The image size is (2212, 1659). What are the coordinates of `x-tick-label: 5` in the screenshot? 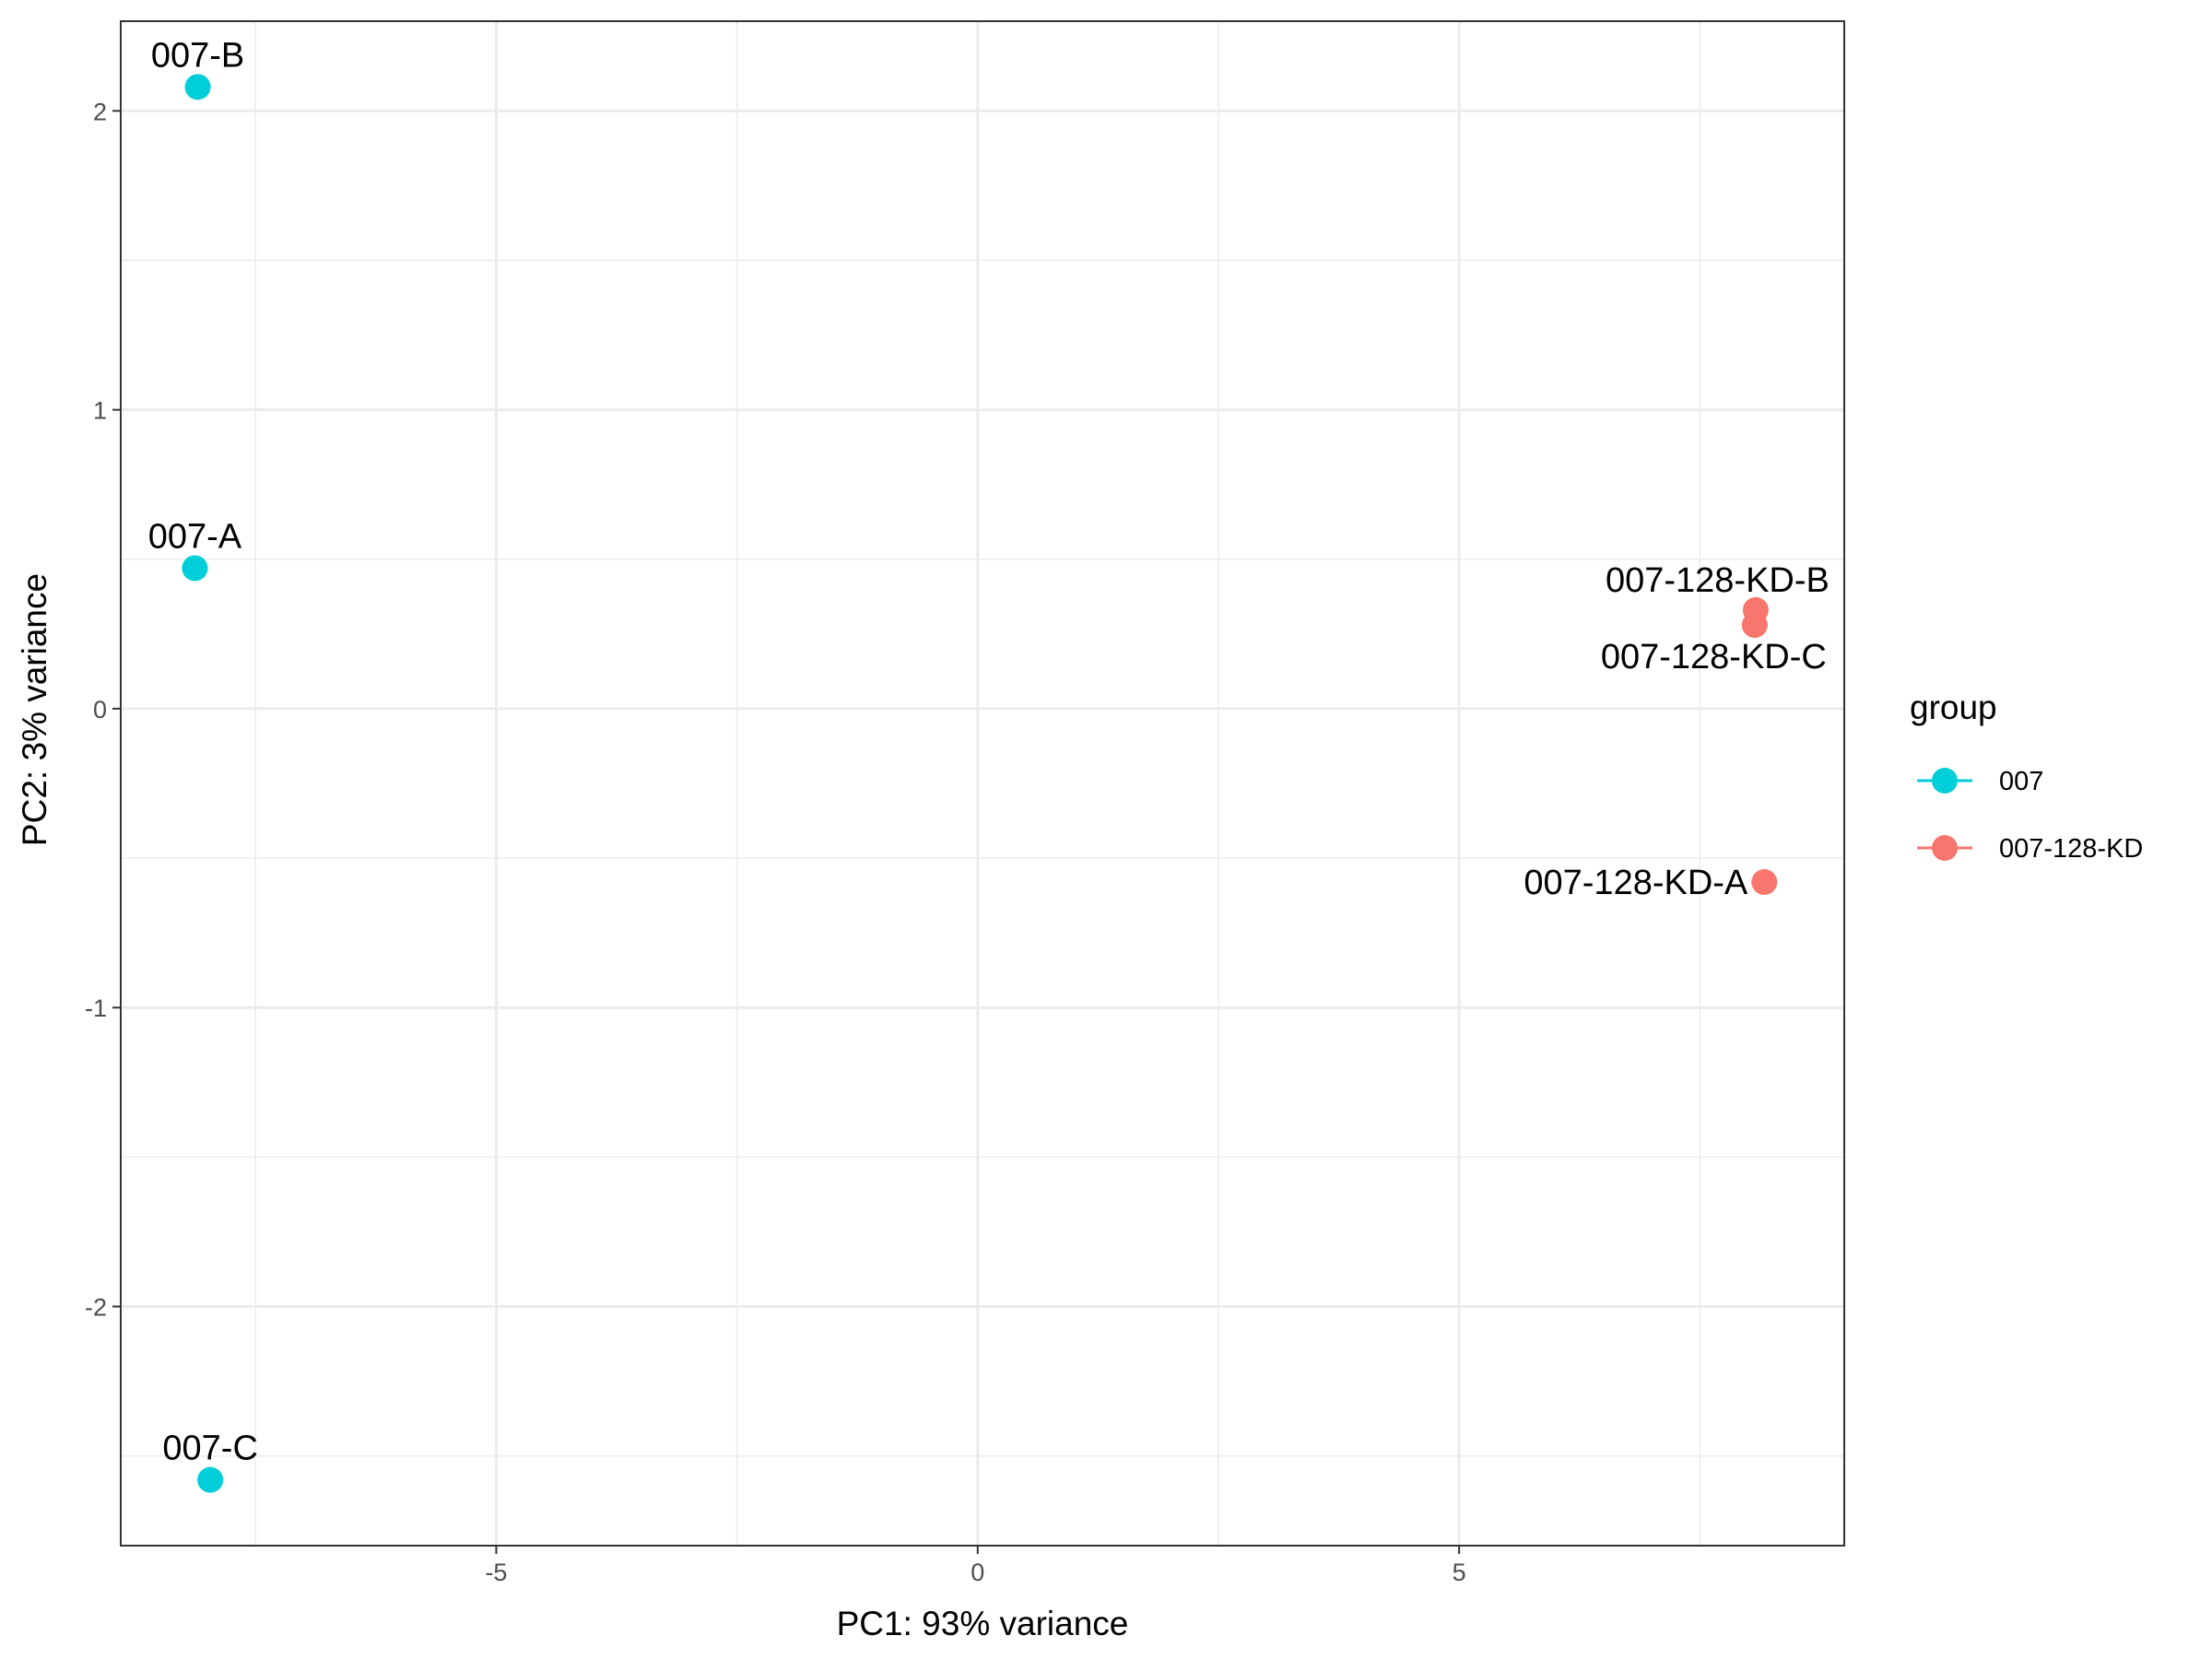 It's located at (1459, 1572).